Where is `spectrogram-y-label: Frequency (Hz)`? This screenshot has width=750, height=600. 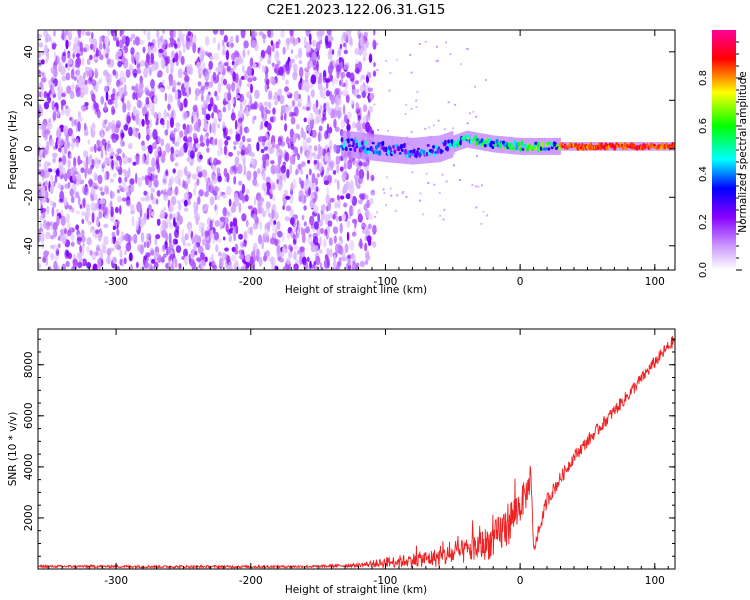 spectrogram-y-label: Frequency (Hz) is located at coordinates (13, 149).